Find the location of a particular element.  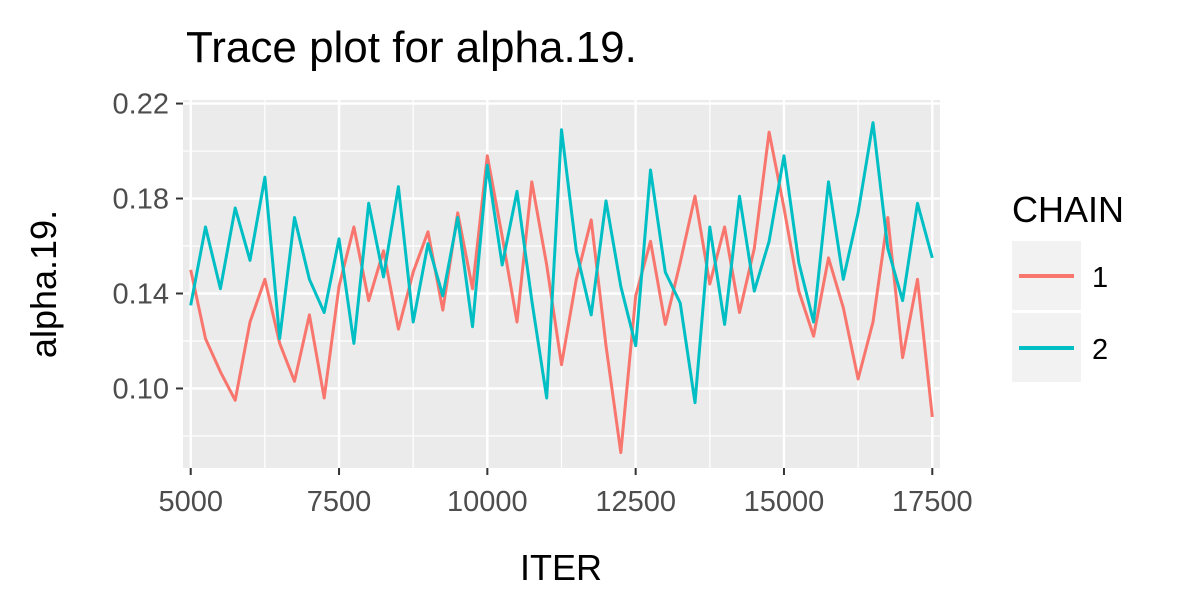

chart-title: Trace plot for alpha.19. is located at coordinates (411, 47).